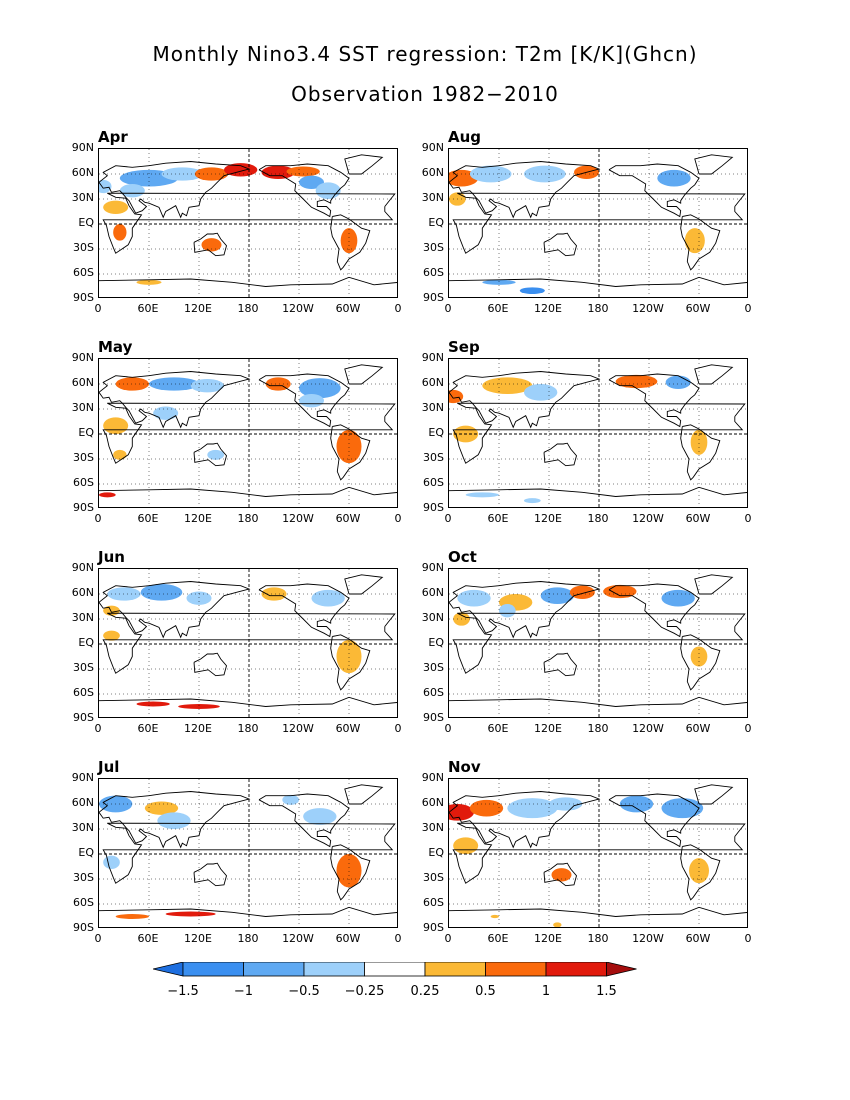 The image size is (850, 1100). I want to click on colorbar-swatches, so click(394, 969).